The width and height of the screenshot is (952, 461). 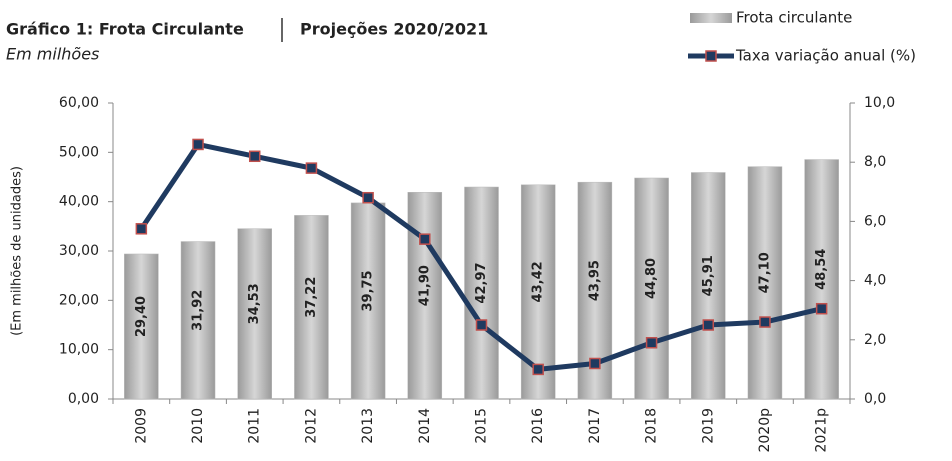 I want to click on x-tick-label: 2019, so click(x=708, y=426).